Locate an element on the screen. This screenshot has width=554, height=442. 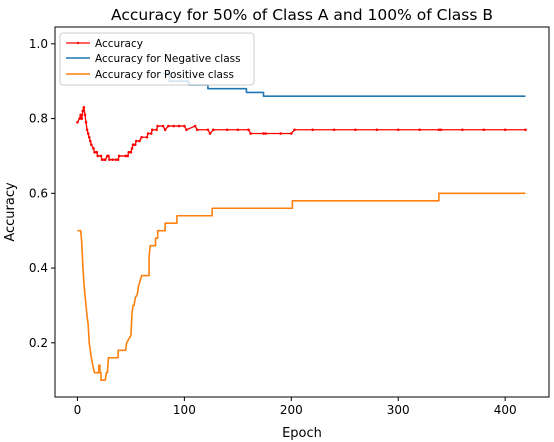
legend-box is located at coordinates (157, 59).